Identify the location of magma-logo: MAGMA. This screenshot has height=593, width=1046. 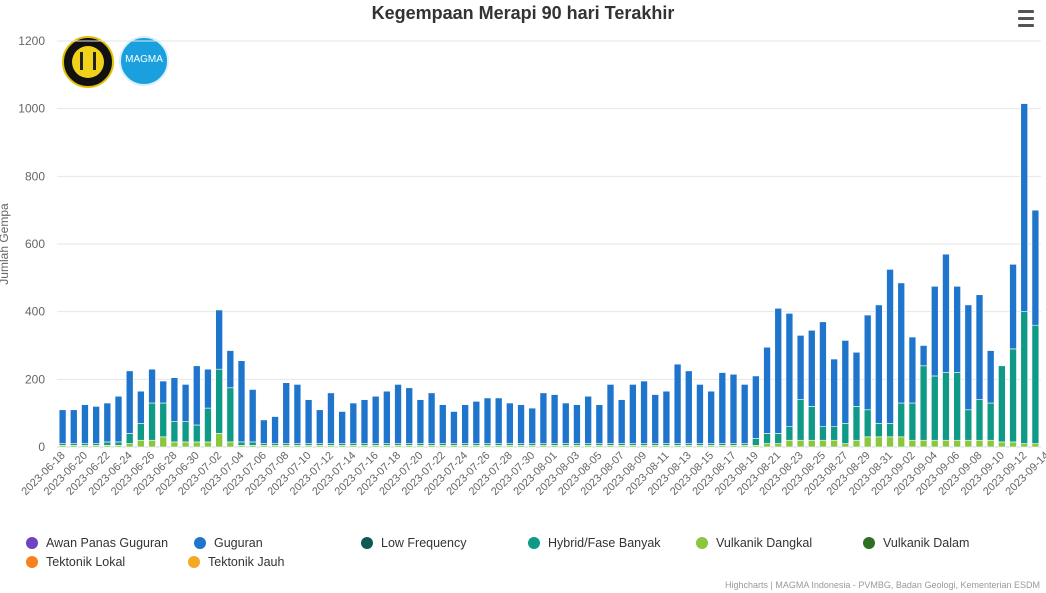
(144, 61).